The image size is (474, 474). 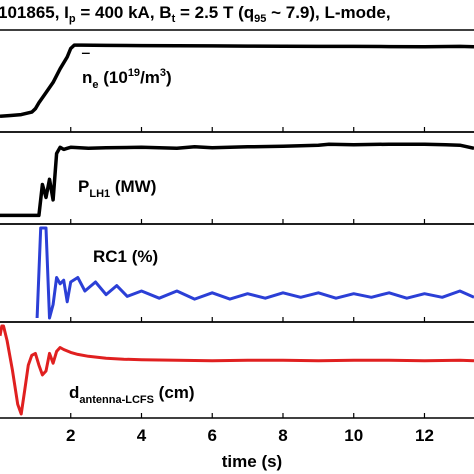 What do you see at coordinates (125, 256) in the screenshot?
I see `label-rc1: RC1 (%)` at bounding box center [125, 256].